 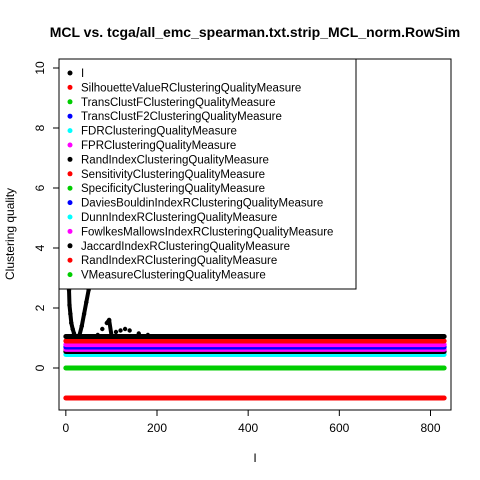 What do you see at coordinates (173, 175) in the screenshot?
I see `legend-label: SensitivityClusteringQualityMeasure` at bounding box center [173, 175].